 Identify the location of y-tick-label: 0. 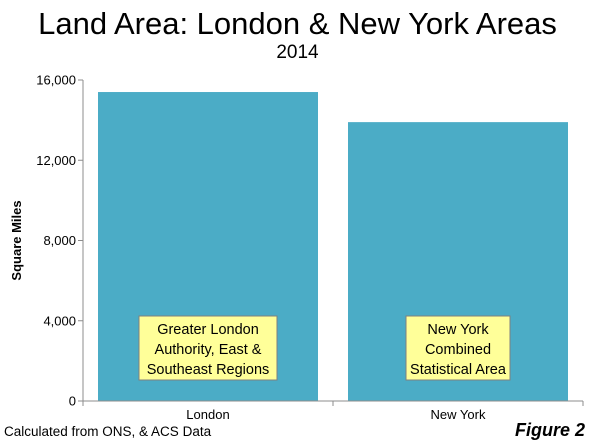
(72, 401).